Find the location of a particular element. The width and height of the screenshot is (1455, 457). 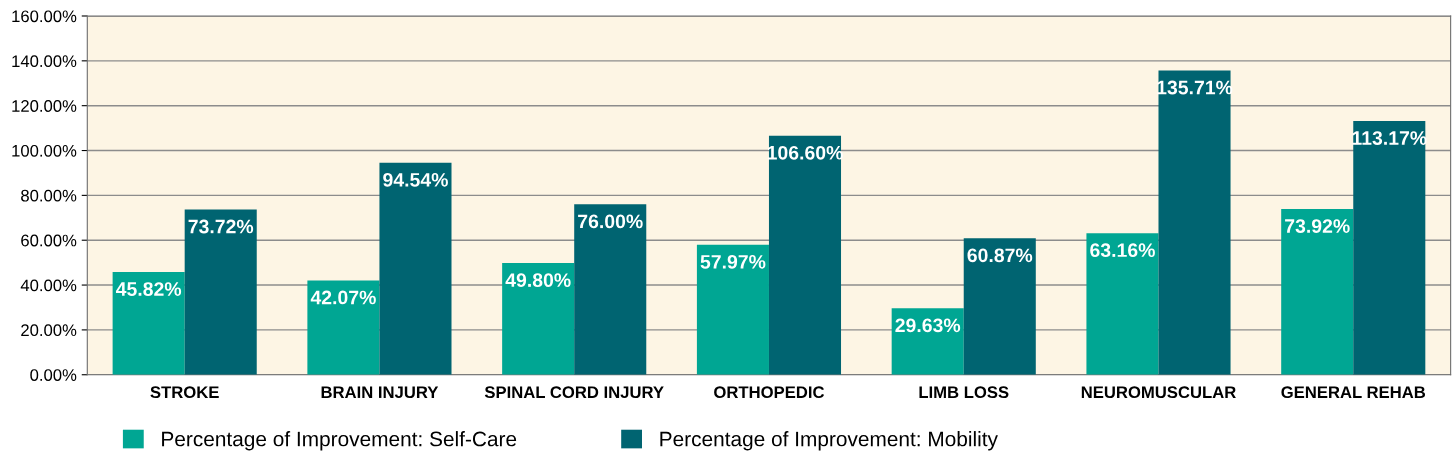

data-label: 49.80% is located at coordinates (538, 280).